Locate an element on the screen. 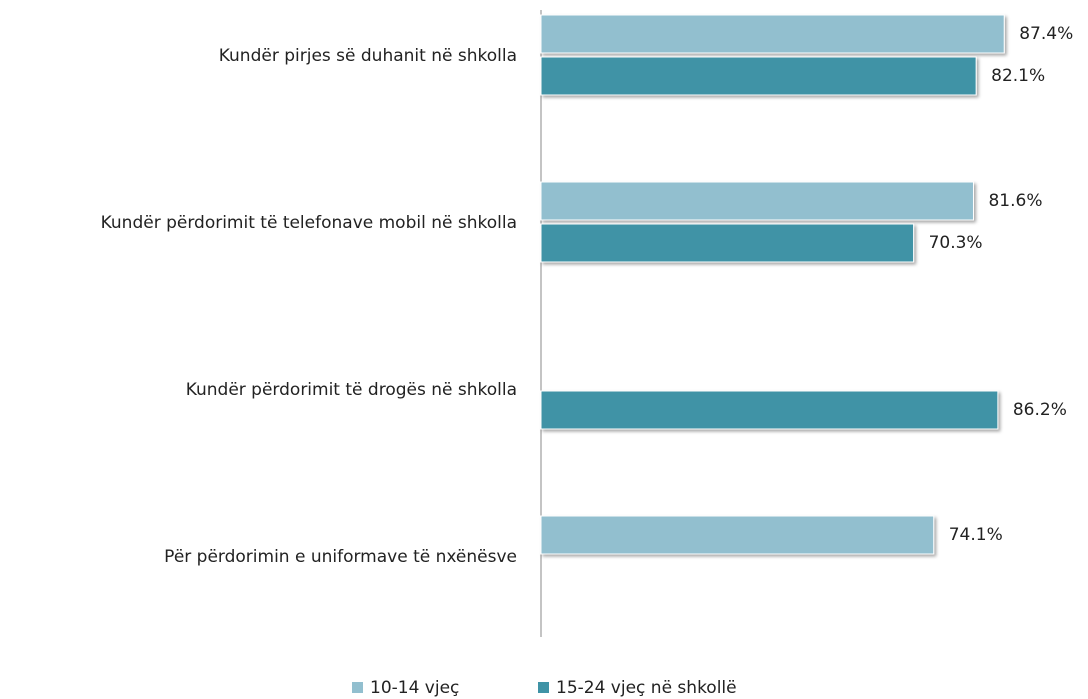  value-label: 81.6% is located at coordinates (1015, 201).